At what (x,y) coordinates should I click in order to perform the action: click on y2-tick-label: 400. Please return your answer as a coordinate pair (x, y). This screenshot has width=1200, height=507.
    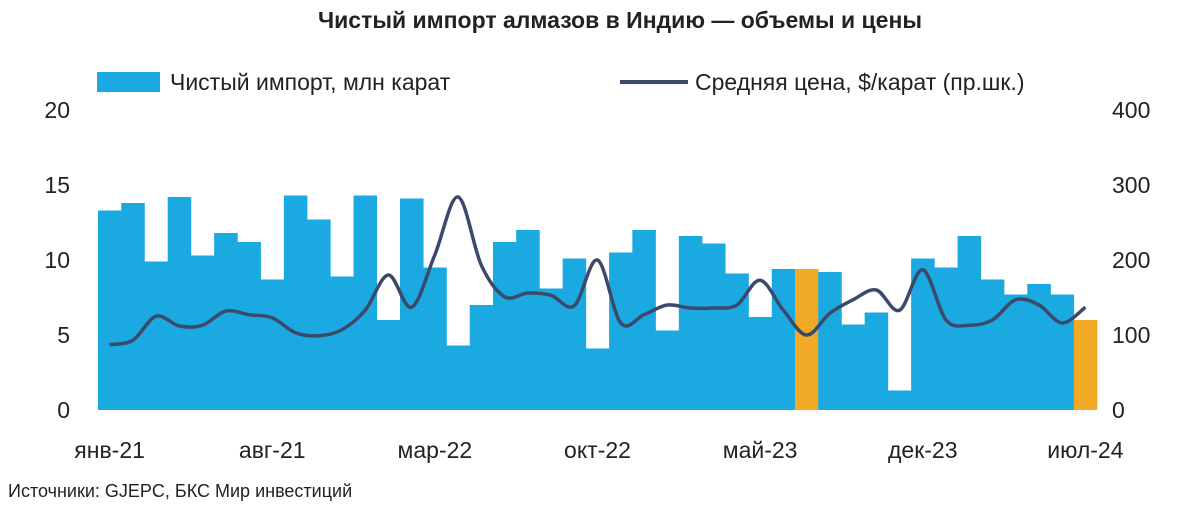
    Looking at the image, I should click on (1131, 110).